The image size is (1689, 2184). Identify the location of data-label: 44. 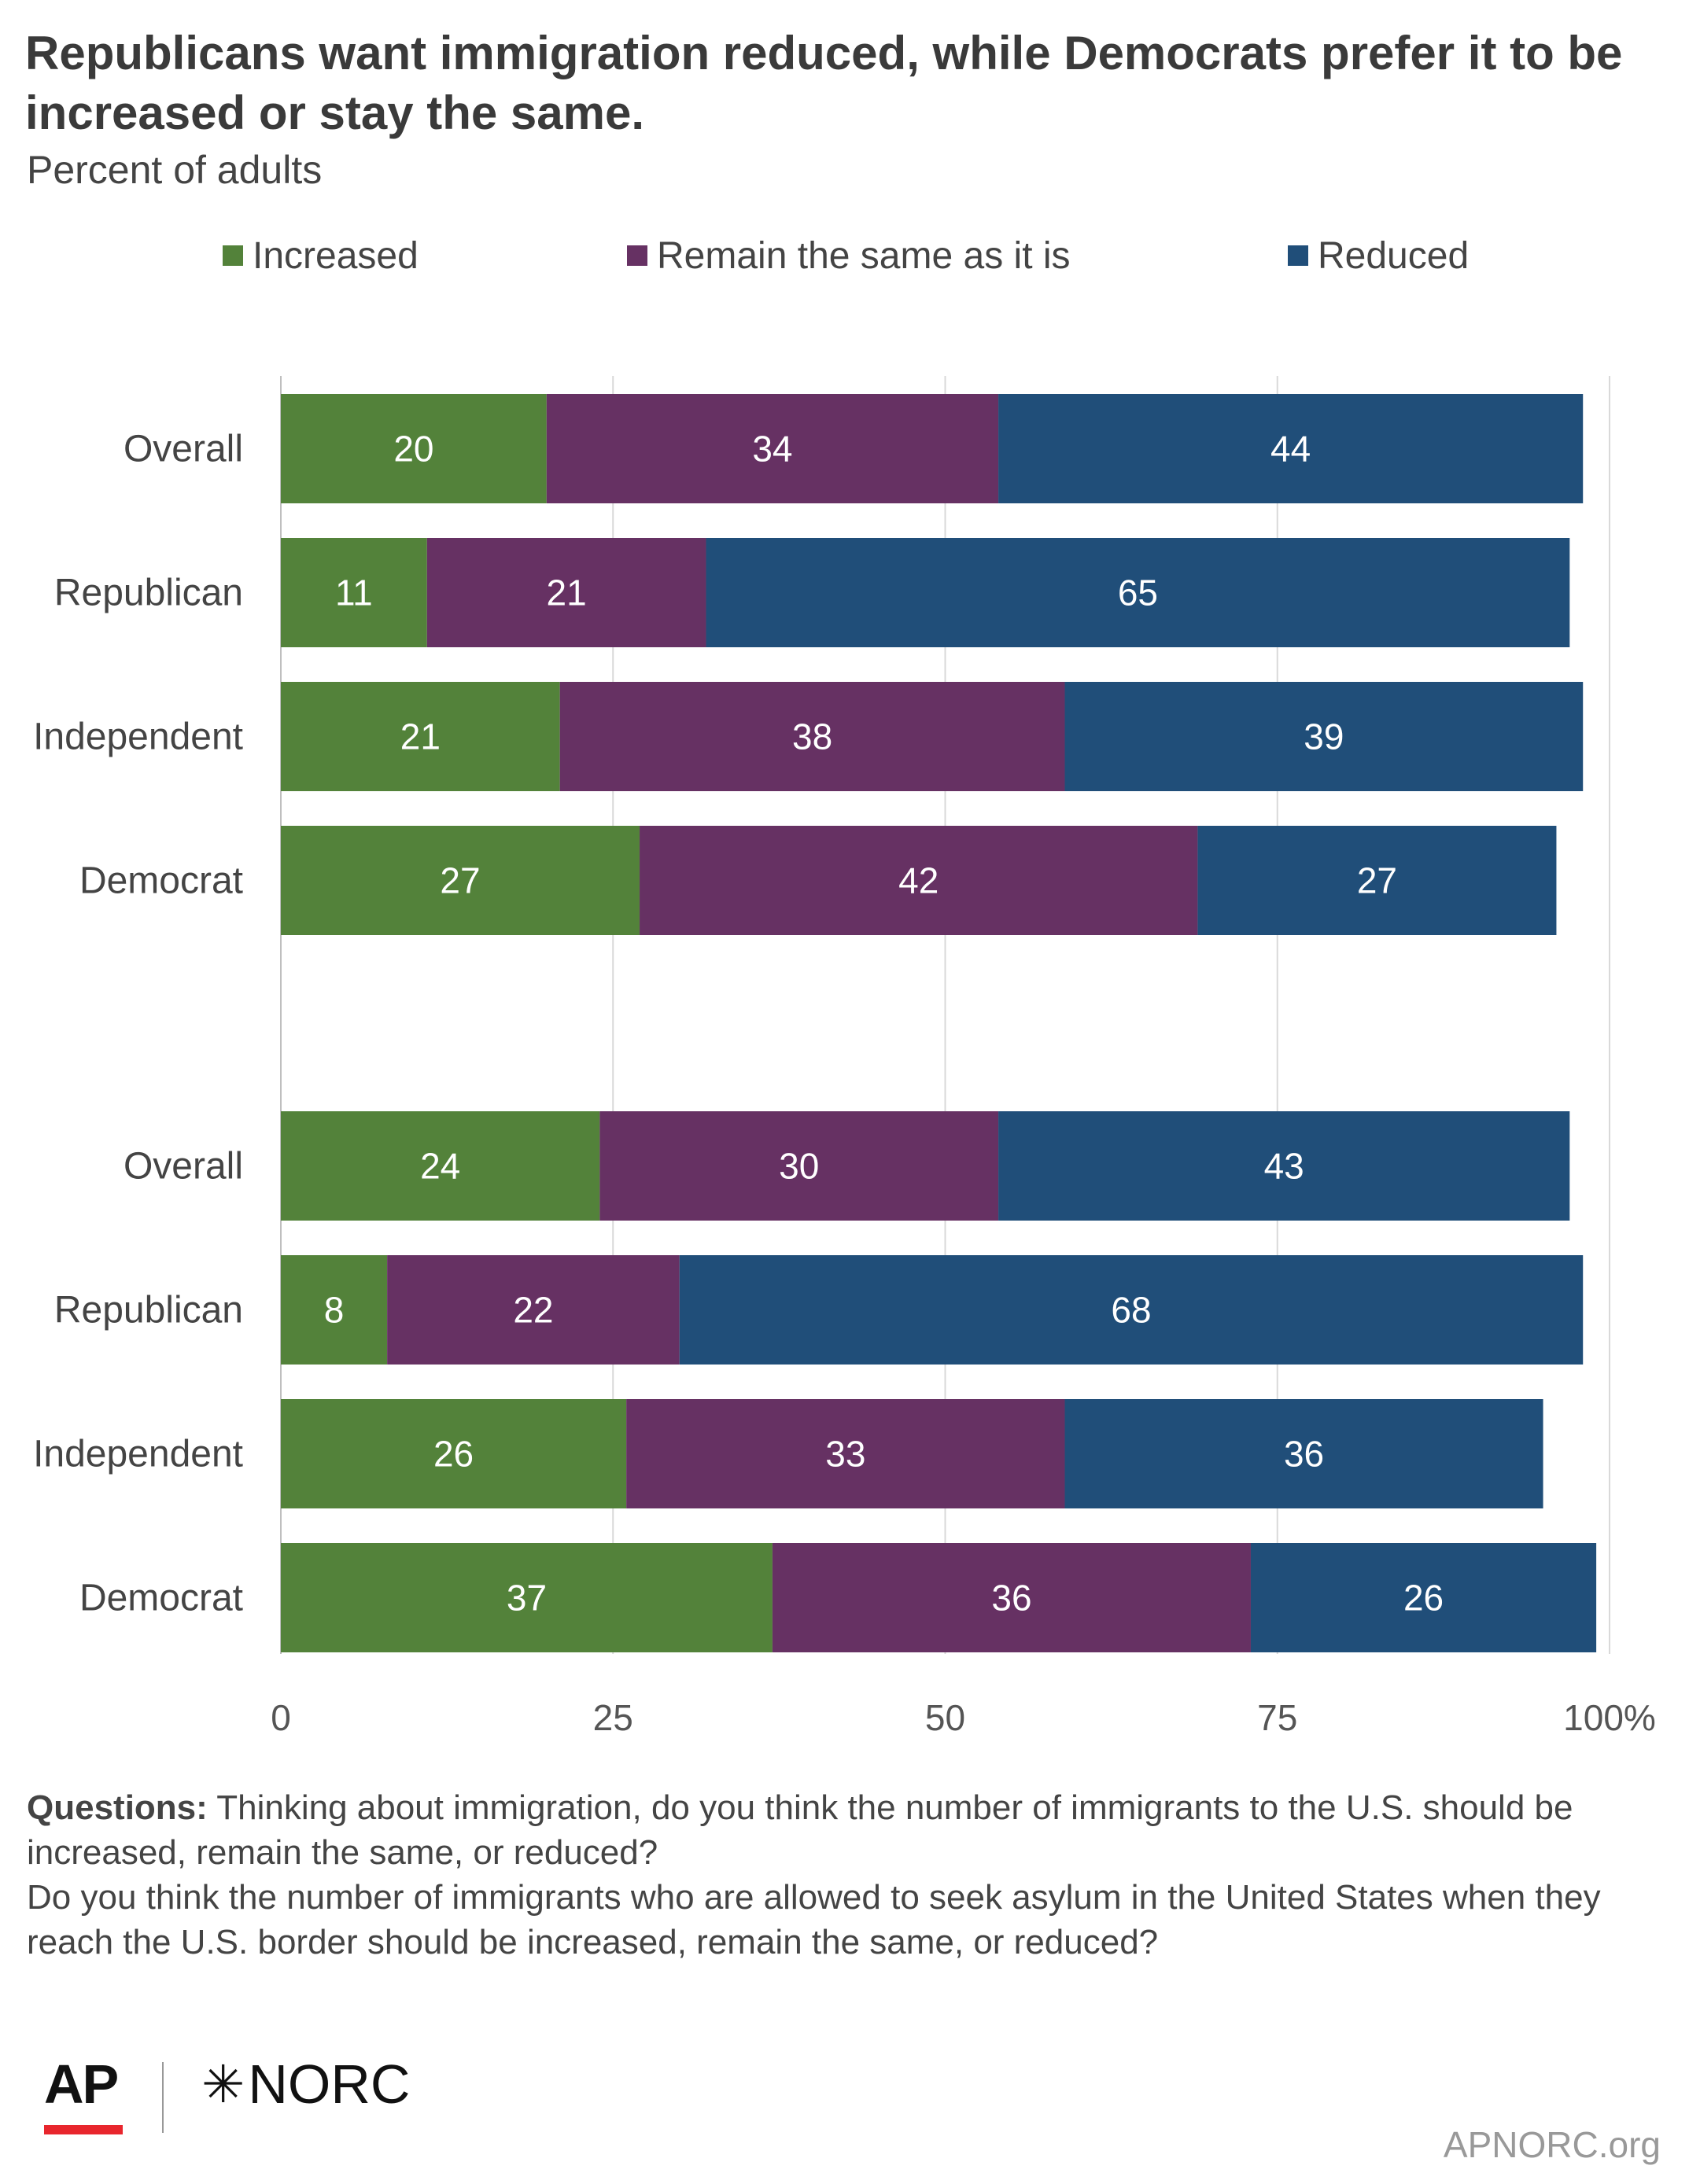
(1291, 449).